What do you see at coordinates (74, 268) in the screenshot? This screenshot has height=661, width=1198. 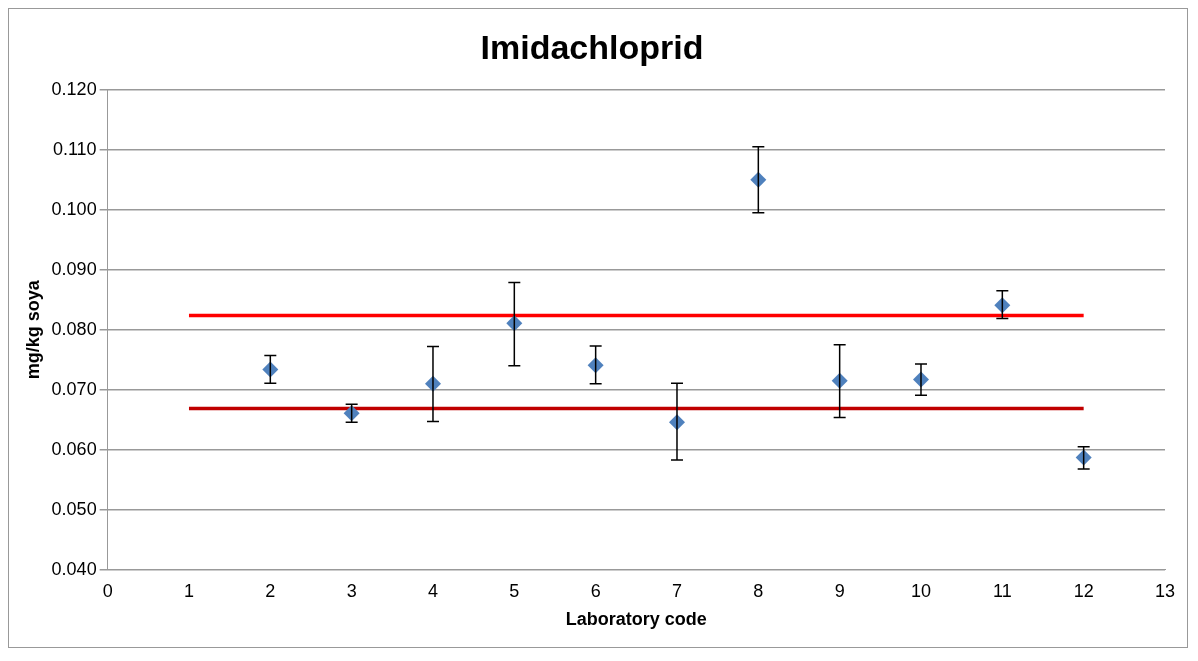 I see `y-tick-label: 0.090` at bounding box center [74, 268].